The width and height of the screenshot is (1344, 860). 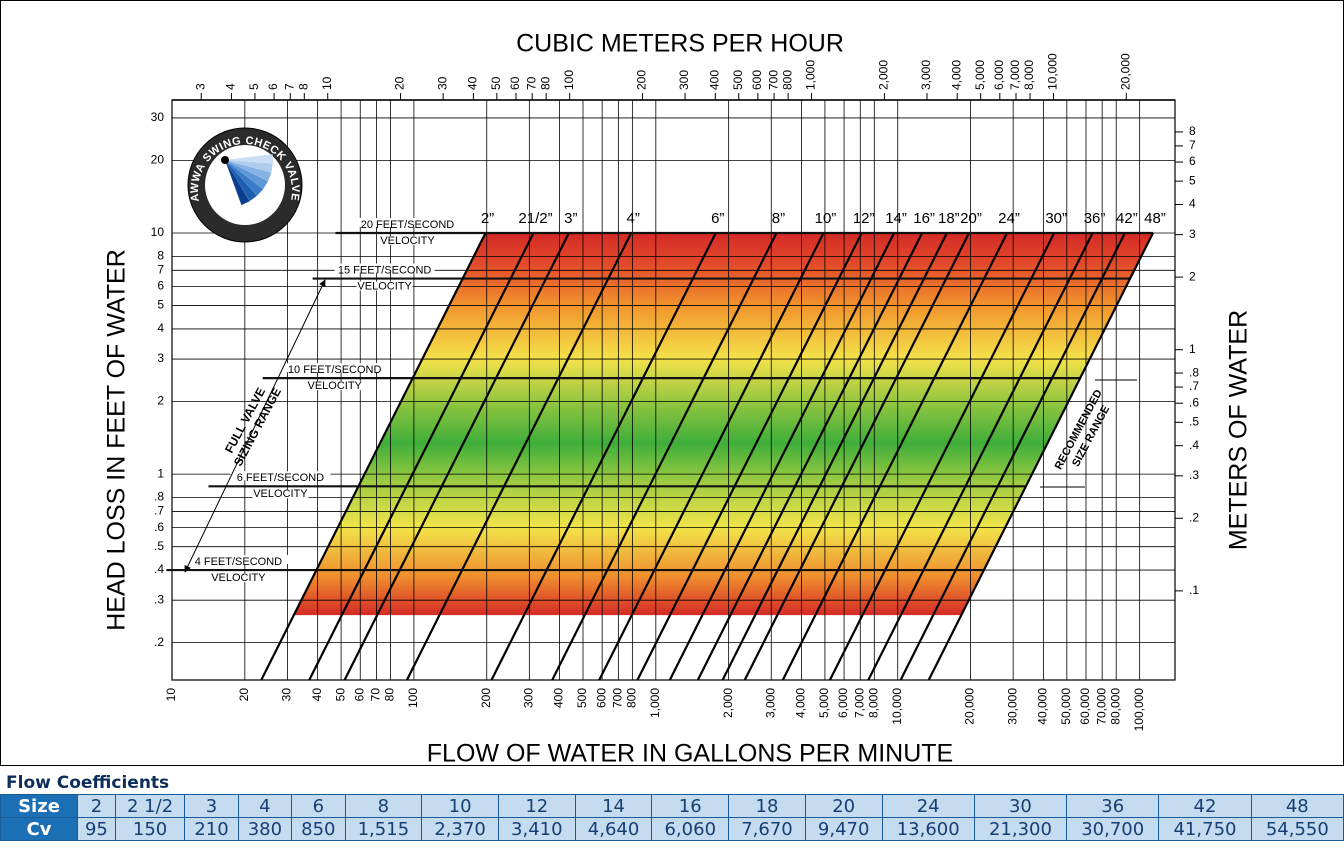 I want to click on x2-tick-label: 4, so click(x=231, y=86).